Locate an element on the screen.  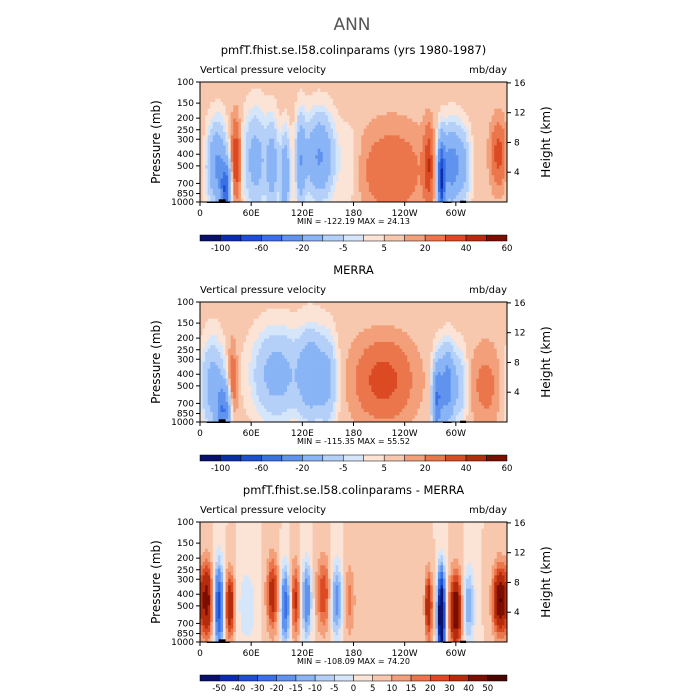
colorbar-swatch is located at coordinates (353, 238).